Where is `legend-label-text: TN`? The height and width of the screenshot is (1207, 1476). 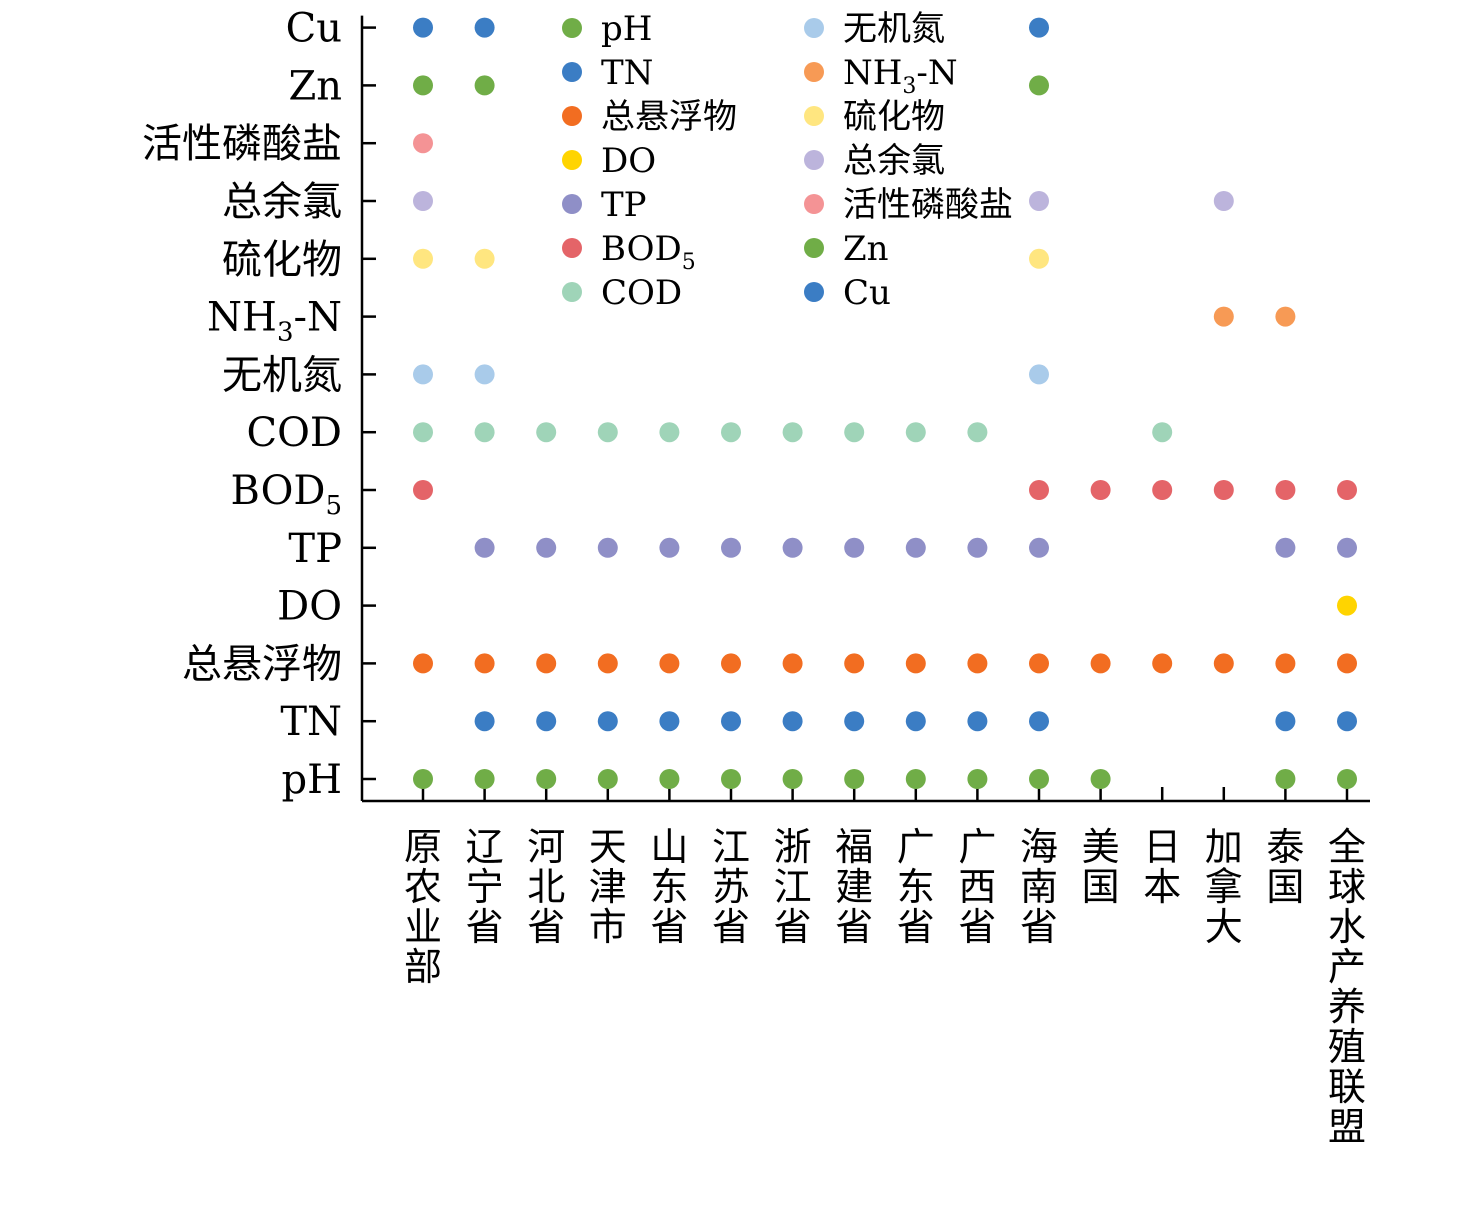
legend-label-text: TN is located at coordinates (627, 73).